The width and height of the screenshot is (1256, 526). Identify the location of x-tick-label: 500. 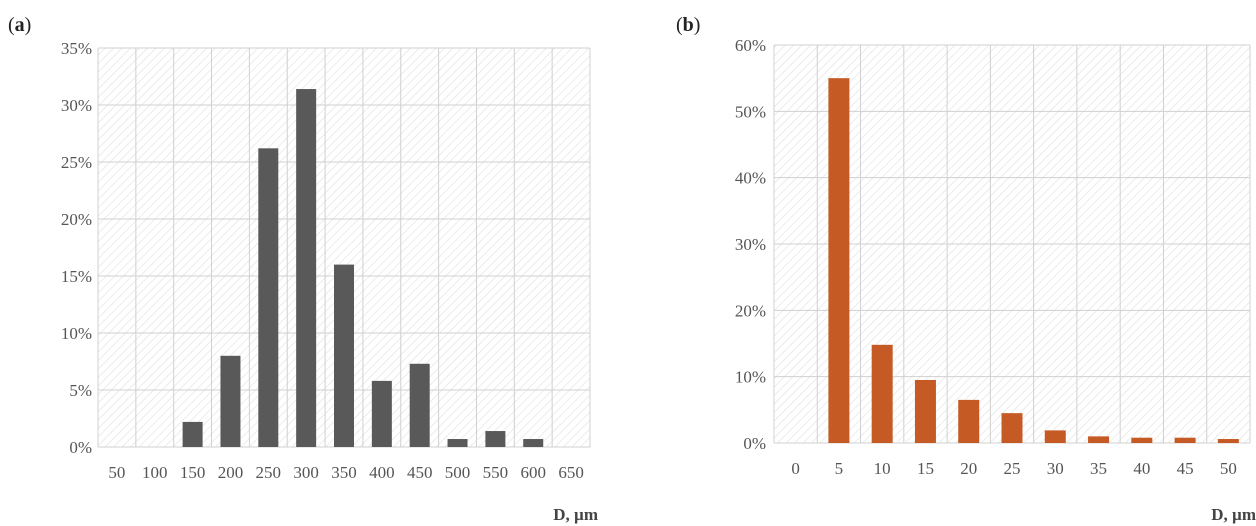
(458, 472).